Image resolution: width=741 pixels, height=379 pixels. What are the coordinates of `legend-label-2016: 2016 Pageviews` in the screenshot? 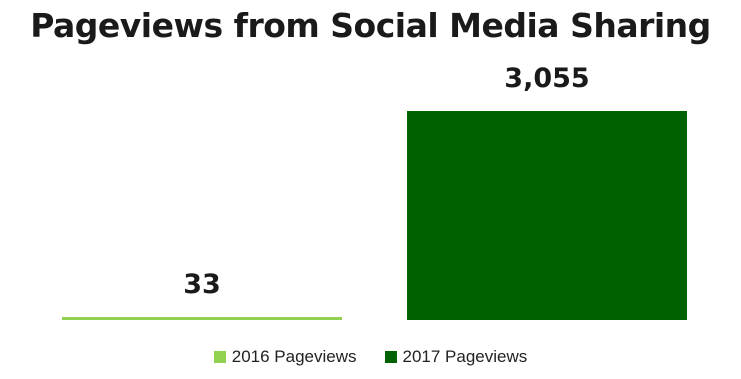 It's located at (294, 356).